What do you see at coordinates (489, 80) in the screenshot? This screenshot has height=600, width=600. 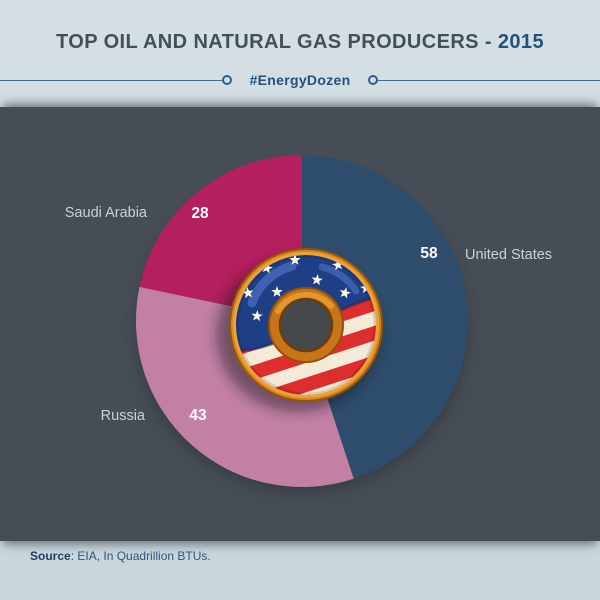 I see `divider-line-right` at bounding box center [489, 80].